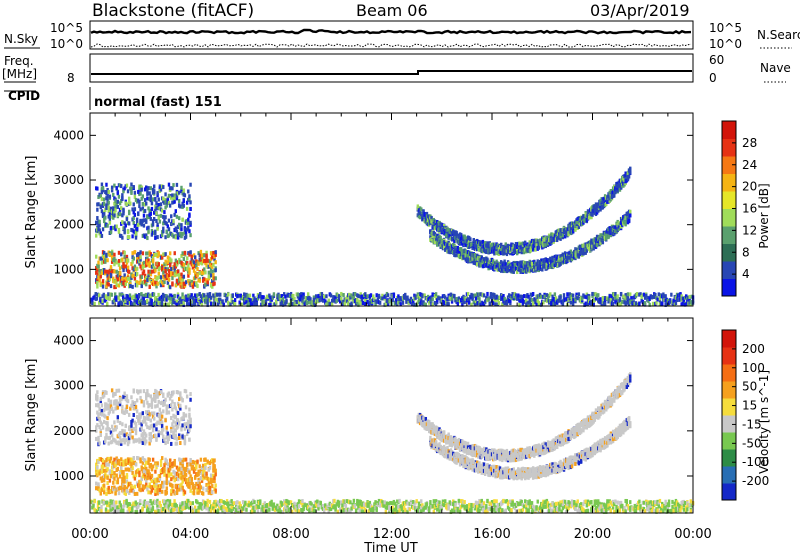  Describe the element at coordinates (31, 212) in the screenshot. I see `power-y-axis-label: Slant Range [km]` at that location.